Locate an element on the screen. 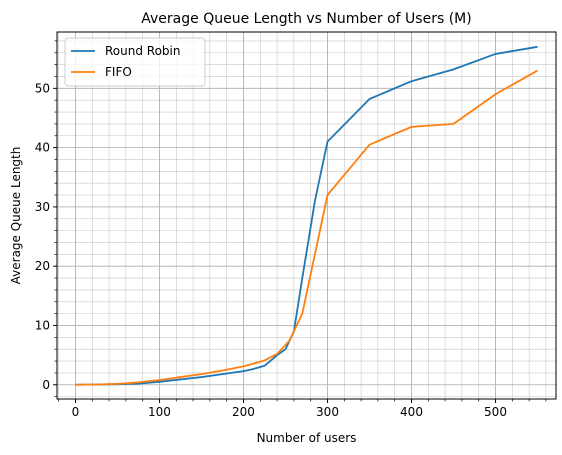  x-tick-label: 500 is located at coordinates (495, 412).